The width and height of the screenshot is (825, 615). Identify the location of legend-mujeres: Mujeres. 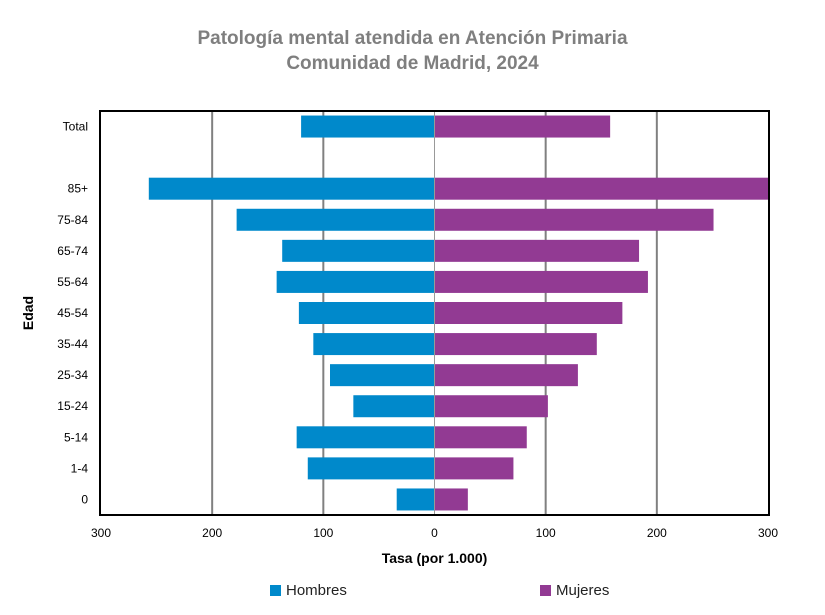
(574, 590).